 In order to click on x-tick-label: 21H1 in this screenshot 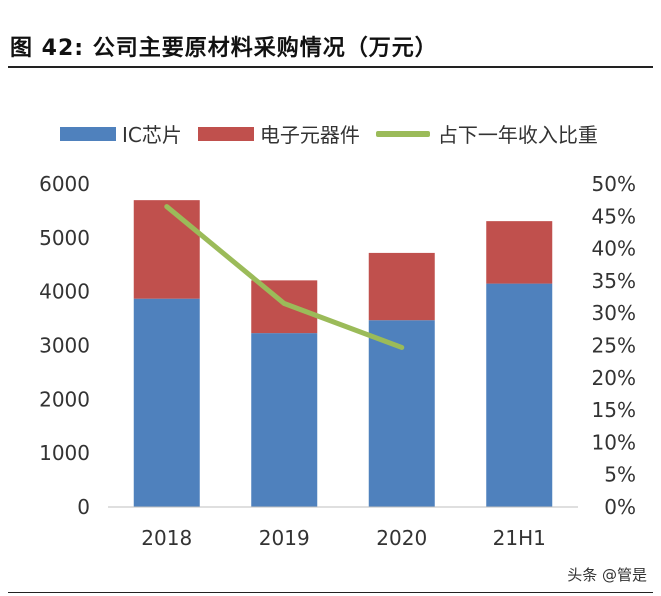, I will do `click(519, 538)`.